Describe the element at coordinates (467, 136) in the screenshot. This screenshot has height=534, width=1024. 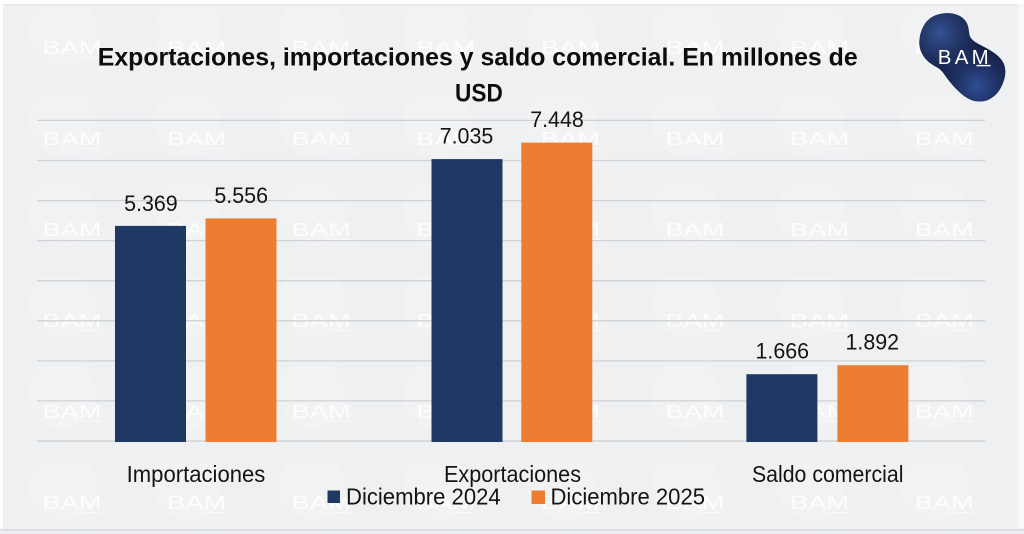
I see `svg-text: 7.035` at that location.